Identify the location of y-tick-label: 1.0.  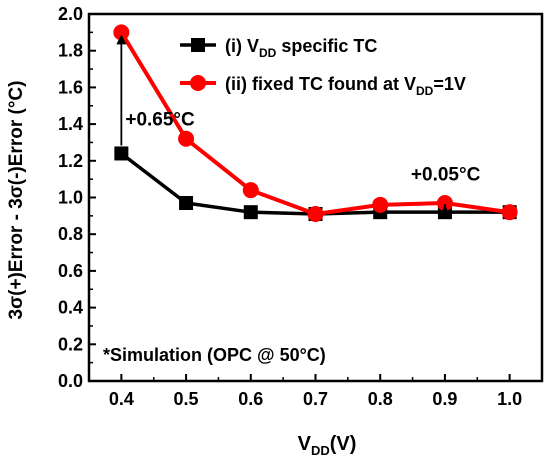
(70, 198).